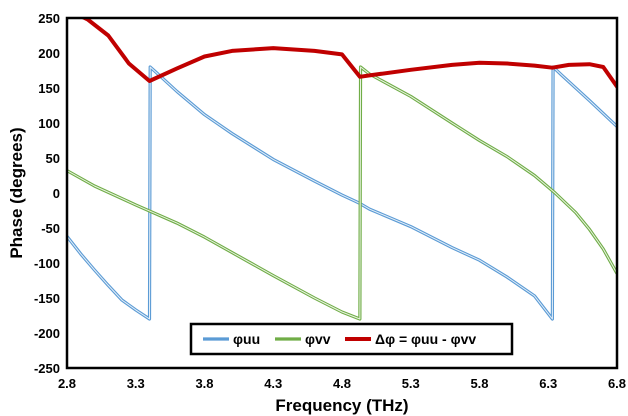  What do you see at coordinates (411, 383) in the screenshot?
I see `x-tick-label: 5.3` at bounding box center [411, 383].